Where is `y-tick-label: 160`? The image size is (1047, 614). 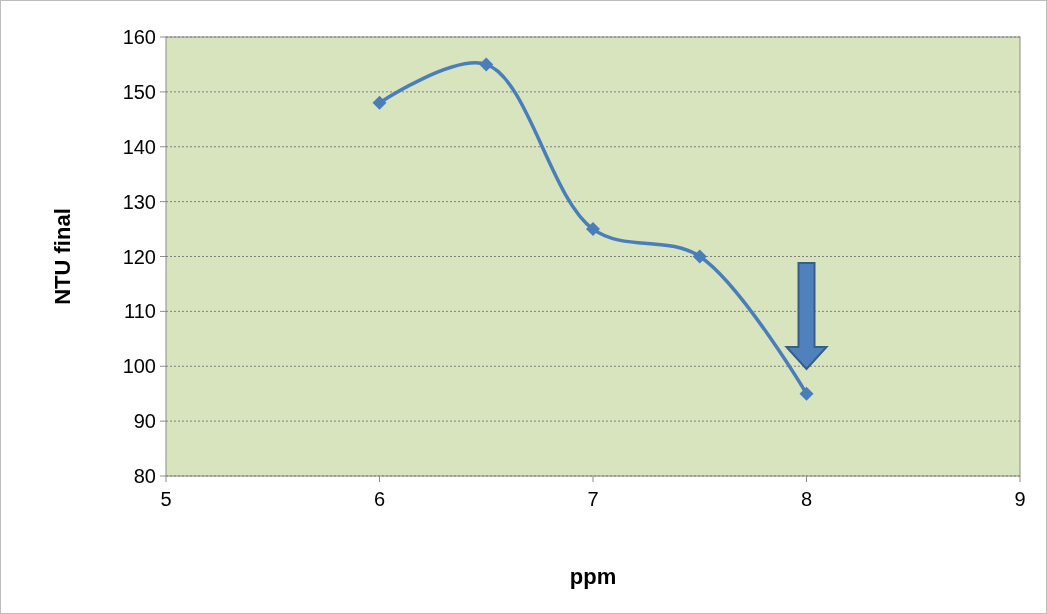 y-tick-label: 160 is located at coordinates (139, 37).